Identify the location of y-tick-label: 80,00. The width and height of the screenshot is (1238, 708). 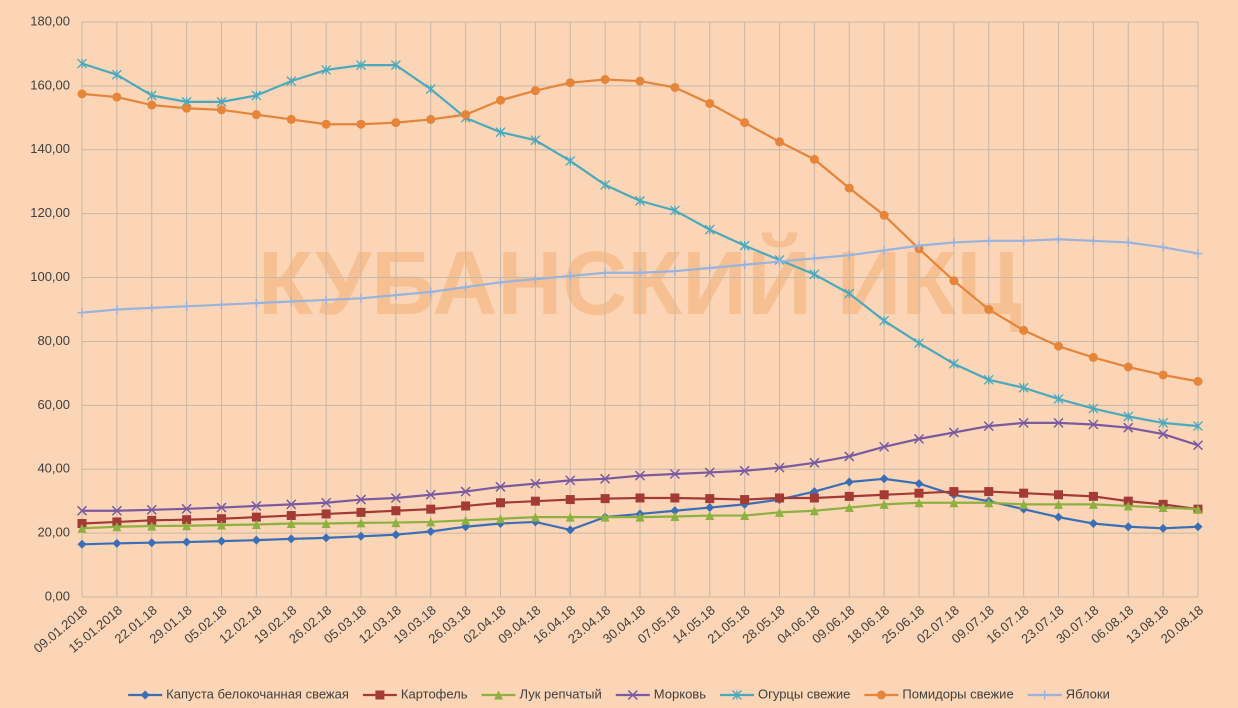
(53, 340).